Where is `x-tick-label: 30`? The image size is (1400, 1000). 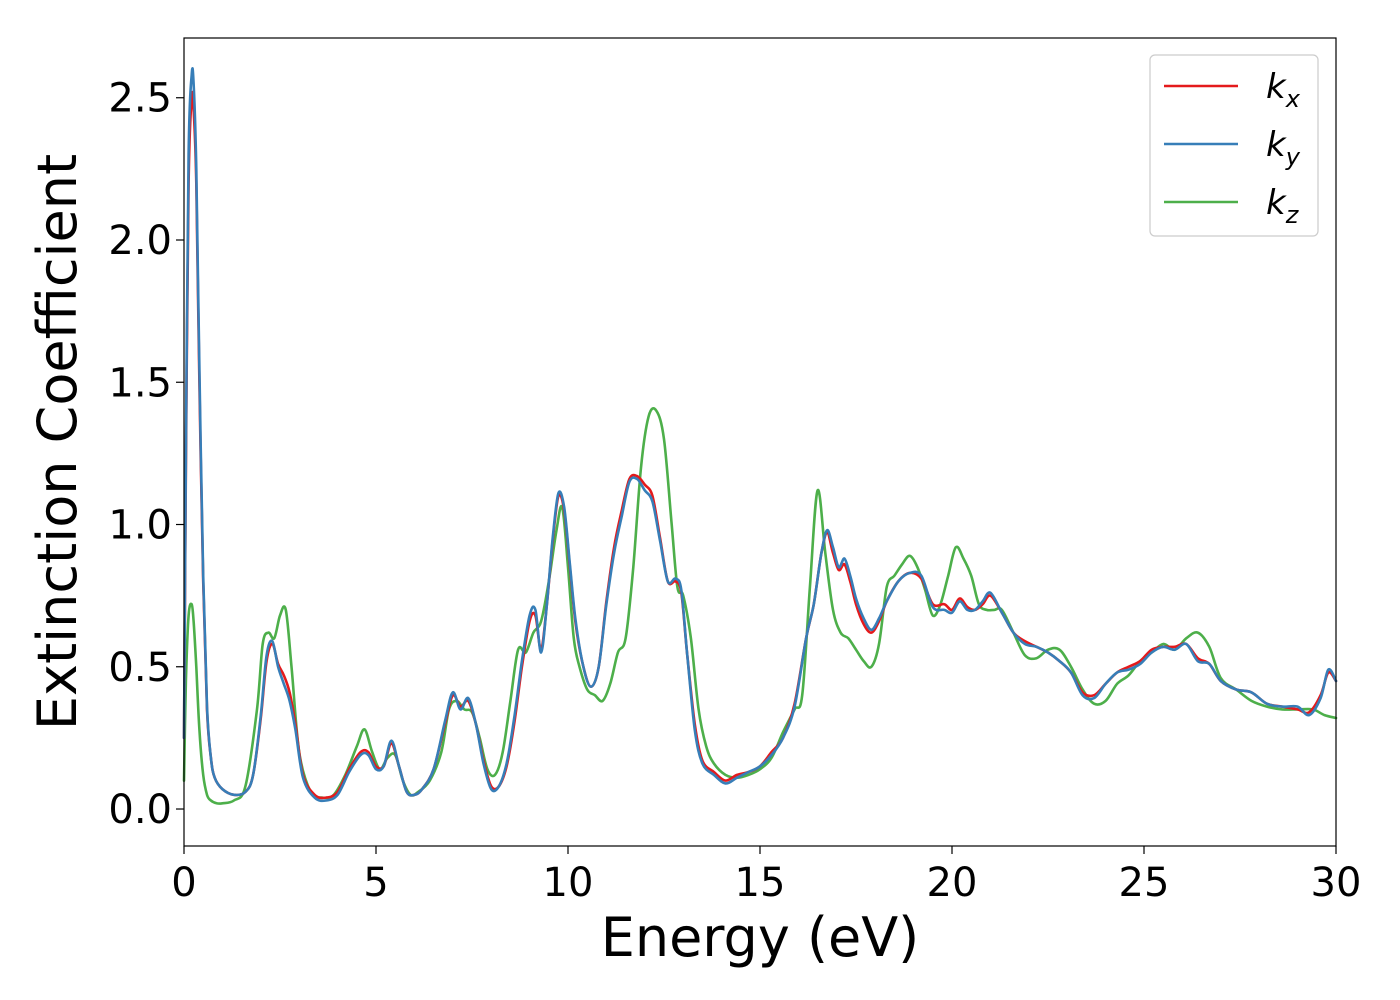 x-tick-label: 30 is located at coordinates (1336, 883).